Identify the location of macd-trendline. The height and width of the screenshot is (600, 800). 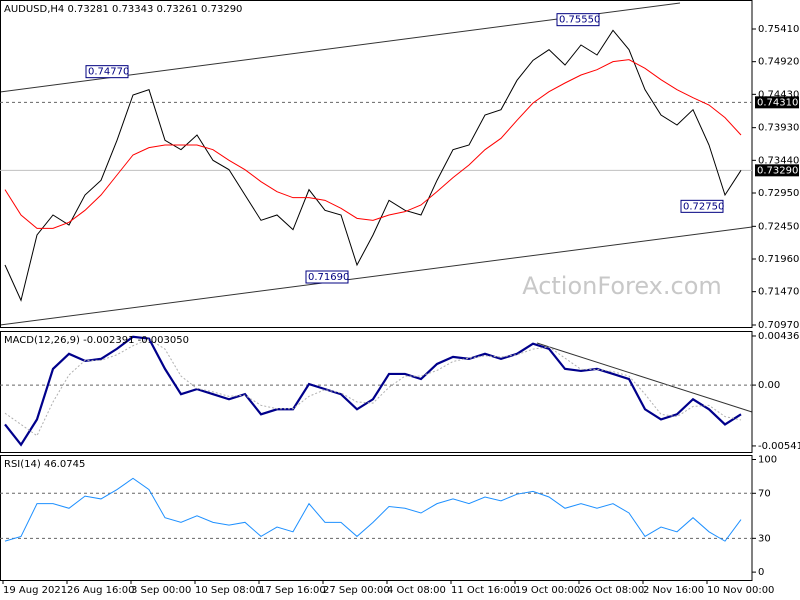
(644, 377).